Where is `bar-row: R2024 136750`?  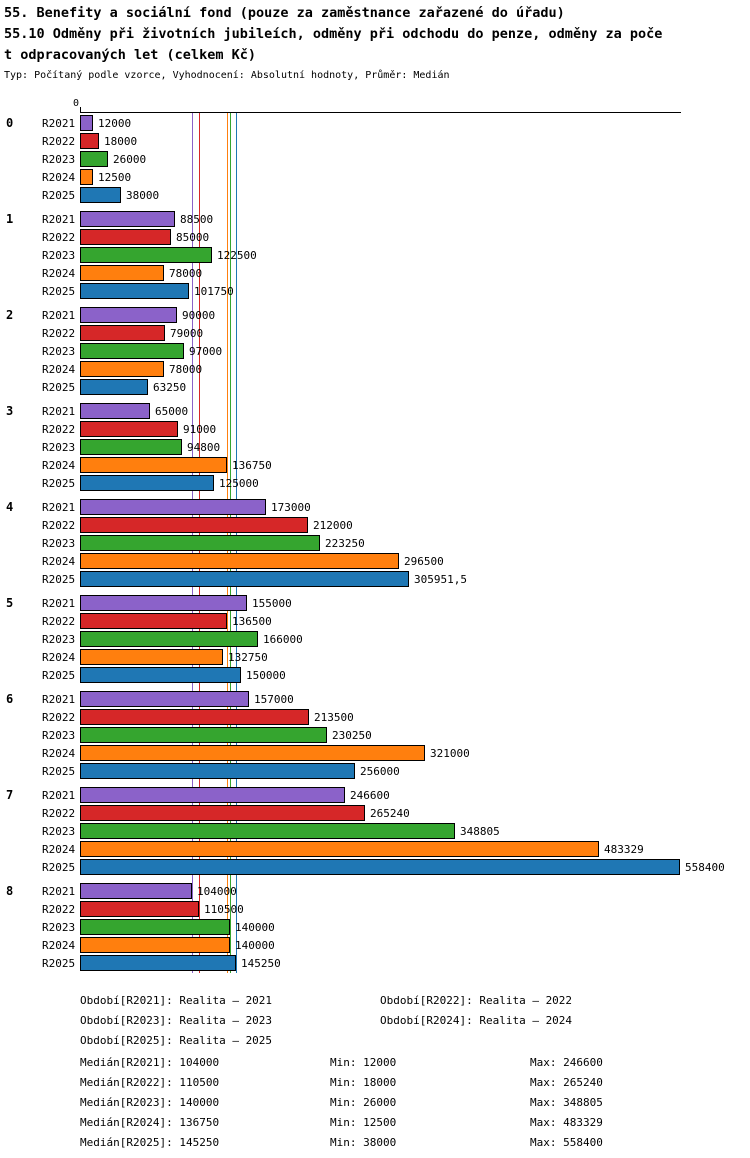 bar-row: R2024 136750 is located at coordinates (375, 465).